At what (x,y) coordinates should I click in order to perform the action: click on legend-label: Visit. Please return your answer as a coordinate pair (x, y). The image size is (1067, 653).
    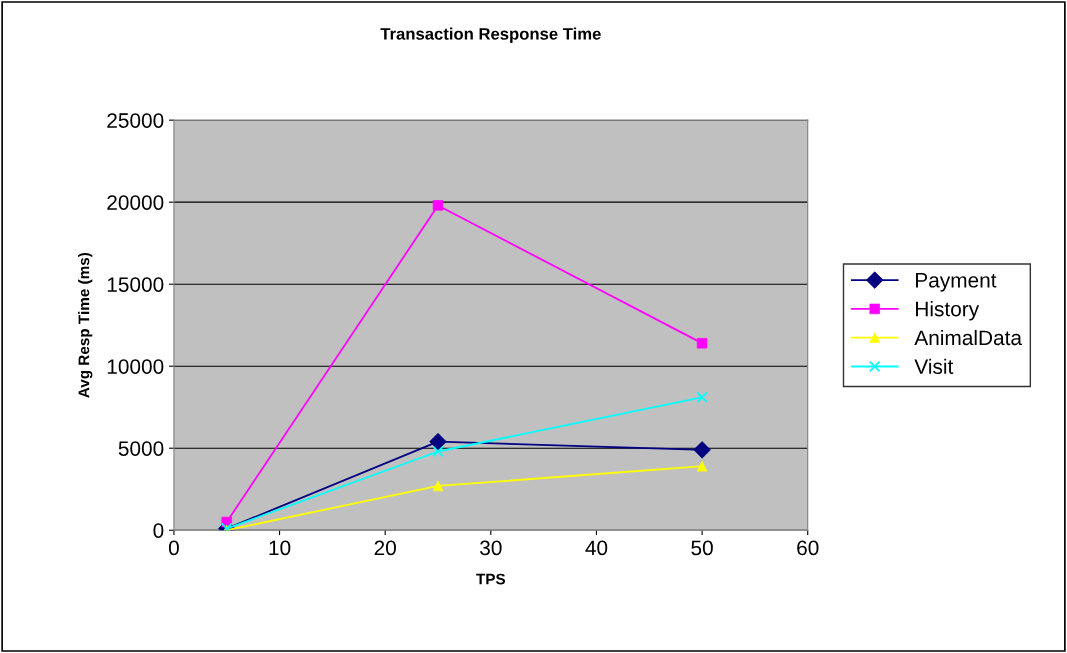
    Looking at the image, I should click on (934, 366).